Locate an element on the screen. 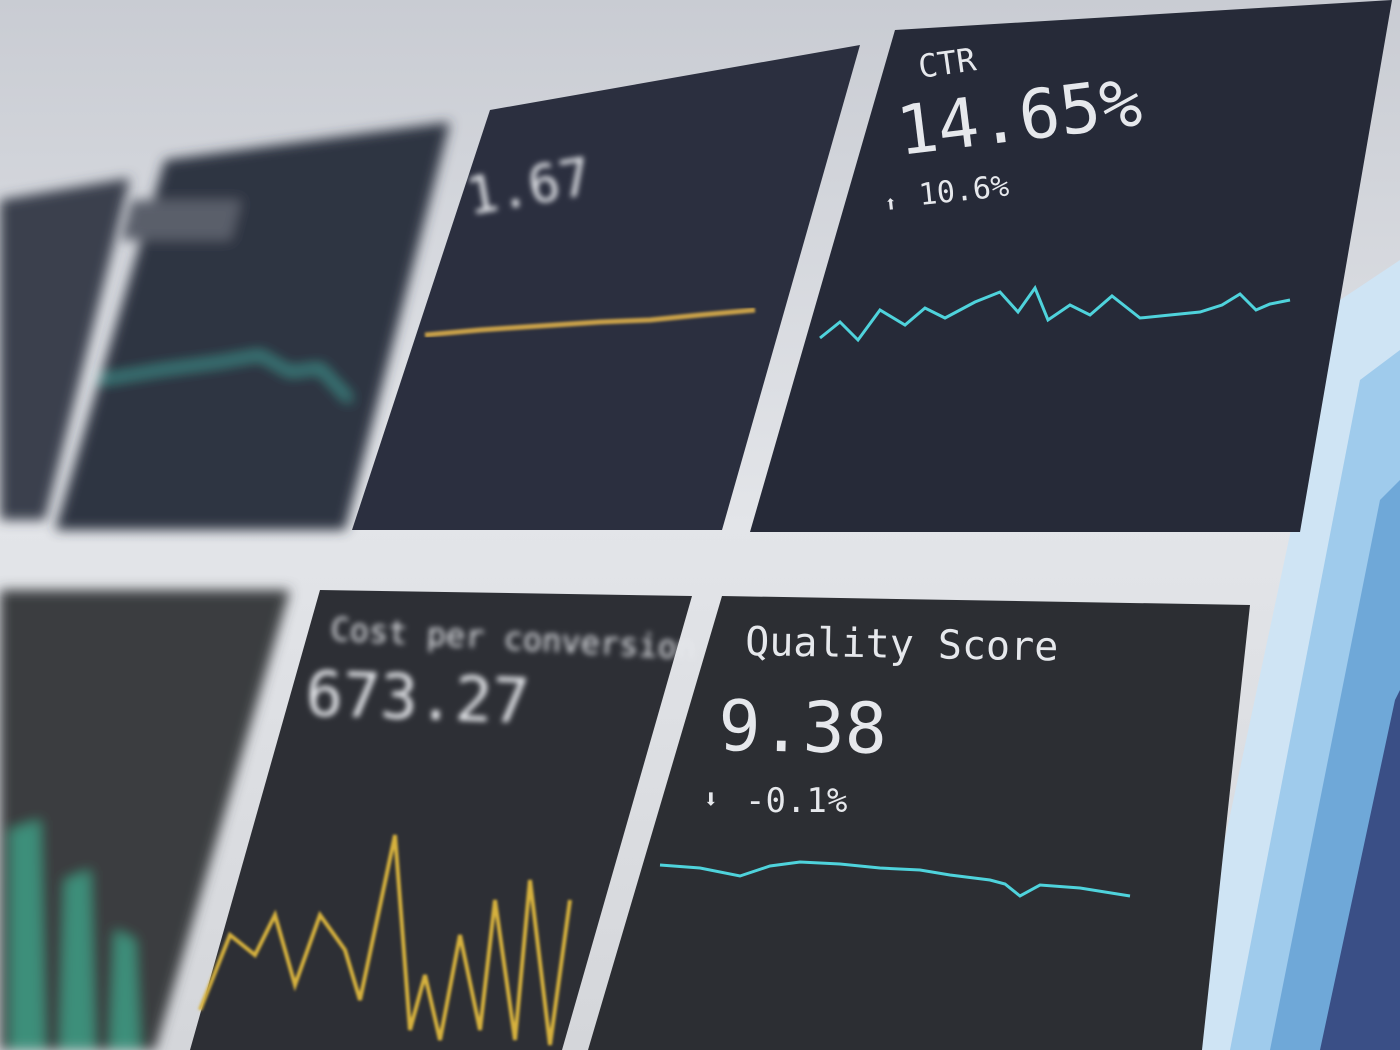  tile-left-bottom is located at coordinates (145, 820).